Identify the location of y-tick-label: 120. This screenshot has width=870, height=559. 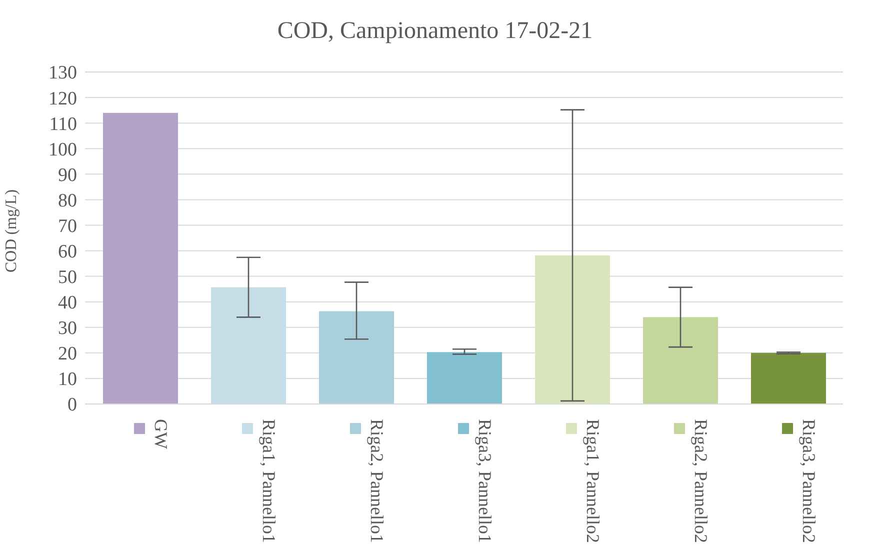
(62, 99).